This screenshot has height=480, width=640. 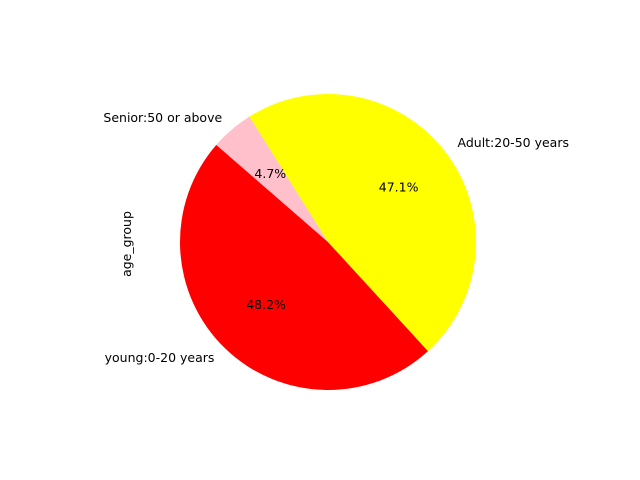 I want to click on slice-pct-label-1: 47.1%, so click(x=399, y=187).